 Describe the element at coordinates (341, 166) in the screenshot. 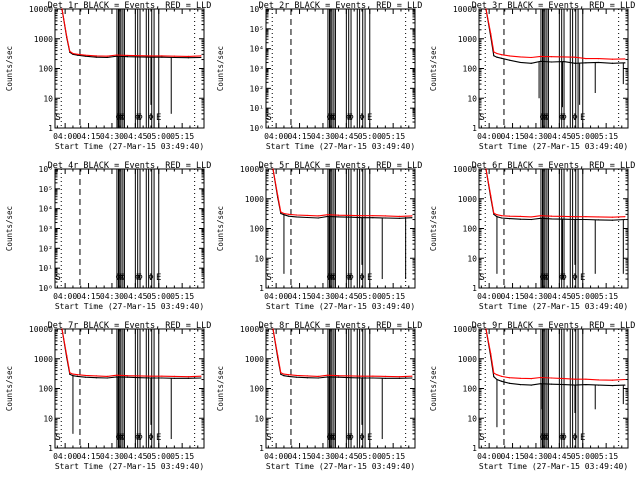

I see `chart-title: Det 5r BLACK = Events, RED = LLD` at that location.